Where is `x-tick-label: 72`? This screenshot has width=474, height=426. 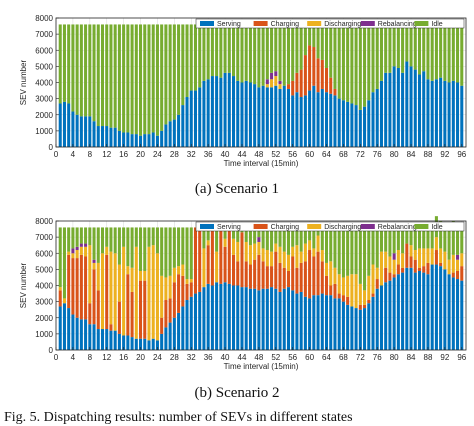
x-tick-label: 72 is located at coordinates (360, 357).